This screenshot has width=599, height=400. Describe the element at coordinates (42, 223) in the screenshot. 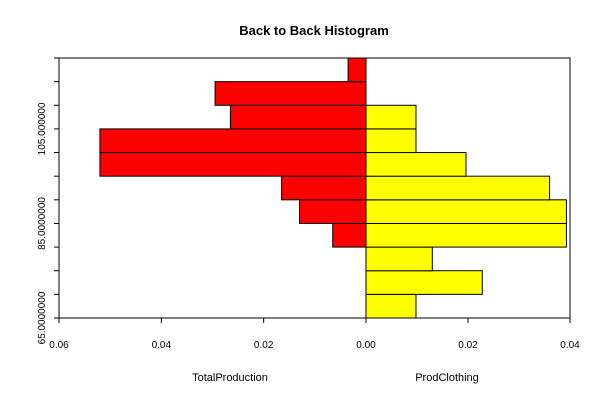

I see `y-tick-label: 85.0000000` at that location.